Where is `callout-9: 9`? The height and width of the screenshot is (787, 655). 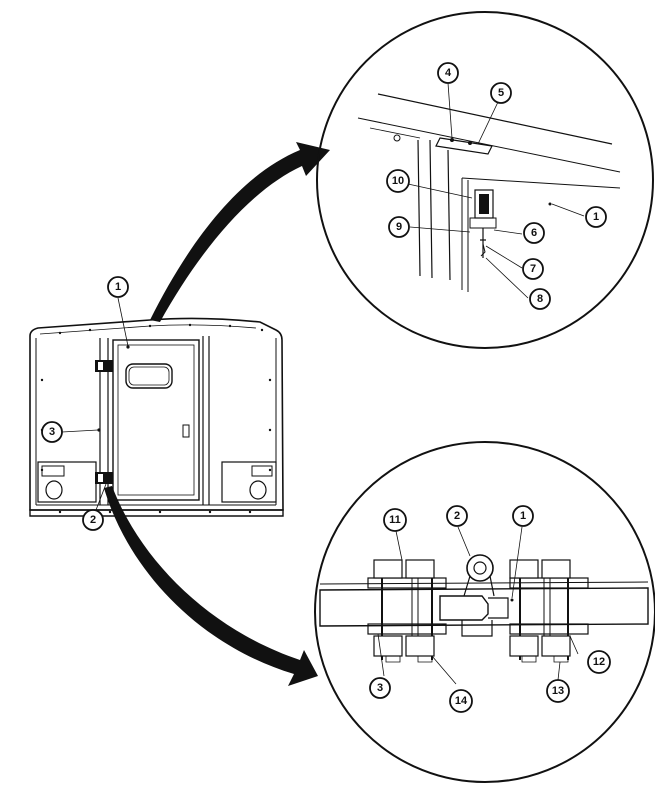
callout-9: 9 is located at coordinates (399, 227).